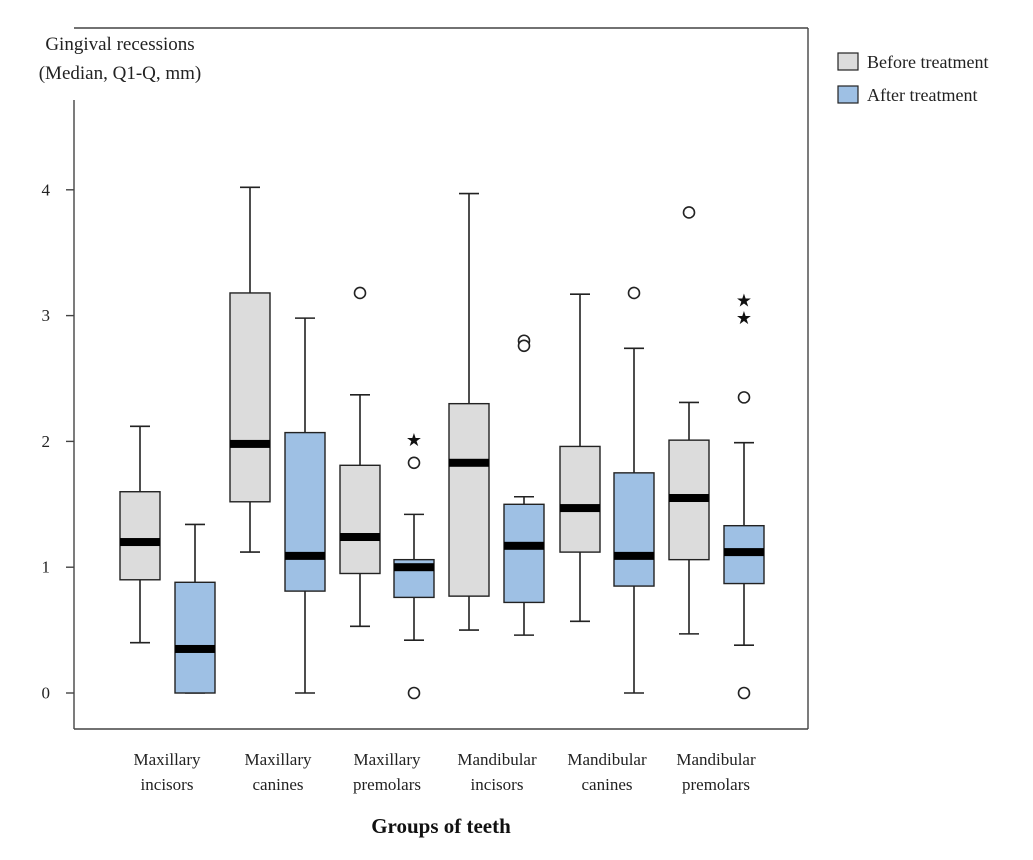 This screenshot has width=1033, height=860. Describe the element at coordinates (716, 784) in the screenshot. I see `x-category-label-6b: premolars` at that location.